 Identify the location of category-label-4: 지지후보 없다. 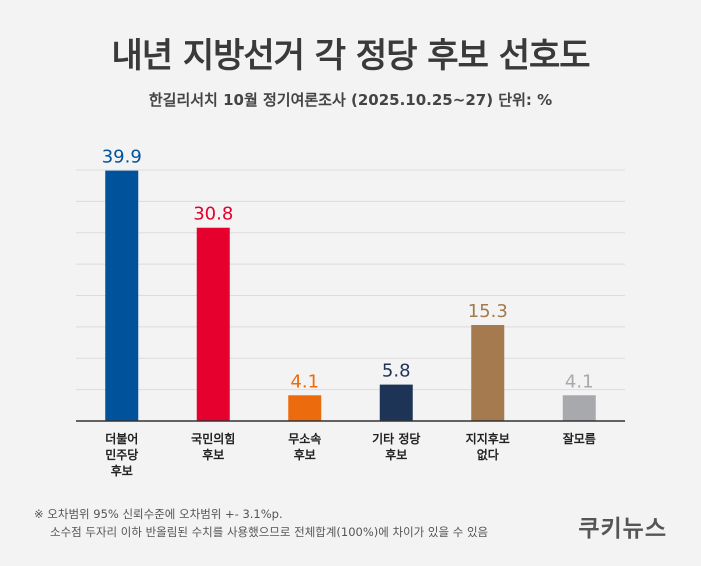
(488, 446).